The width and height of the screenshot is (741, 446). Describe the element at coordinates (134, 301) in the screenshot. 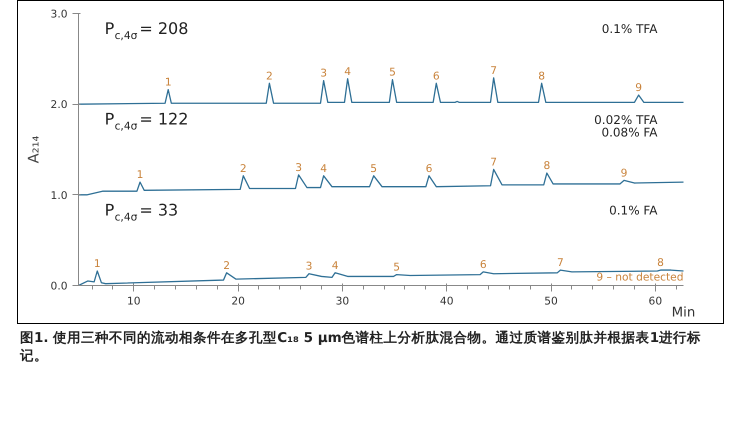

I see `x-tick-label: 10` at that location.